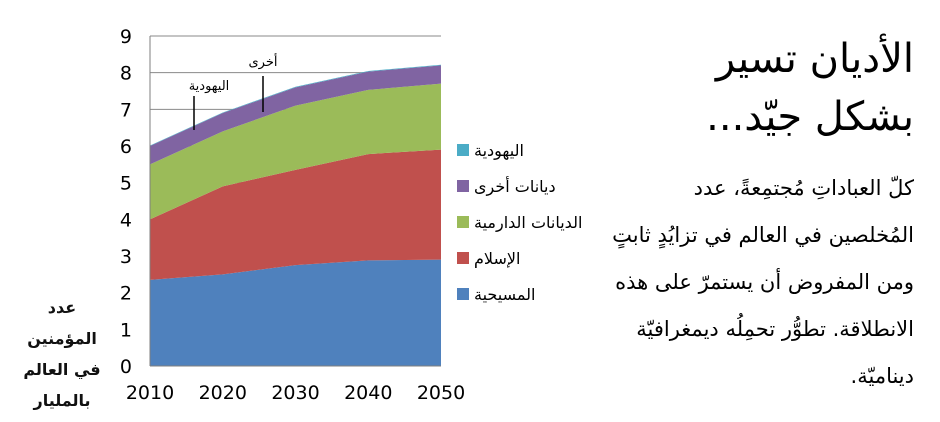  Describe the element at coordinates (497, 258) in the screenshot. I see `legend-label: الإسلام` at that location.